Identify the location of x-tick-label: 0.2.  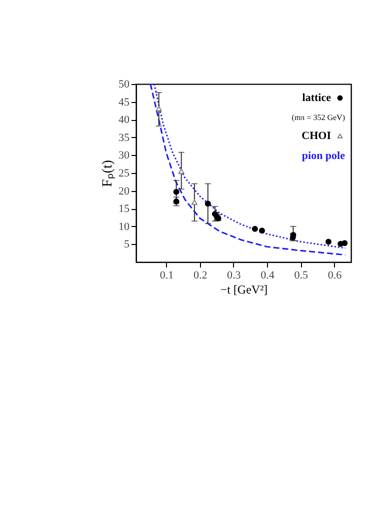
(200, 276).